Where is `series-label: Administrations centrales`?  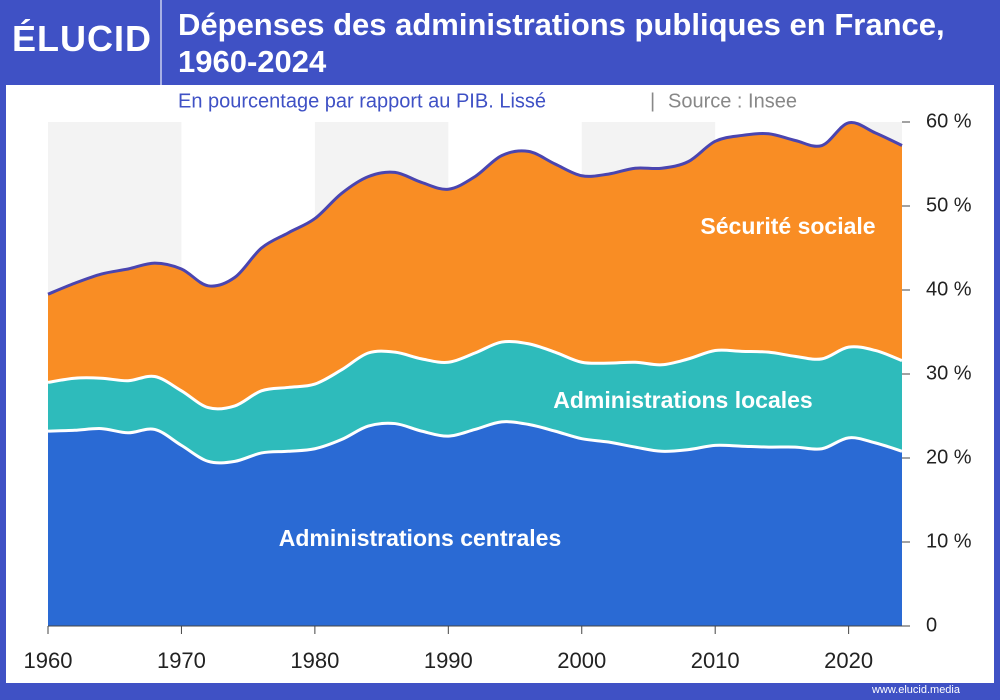 series-label: Administrations centrales is located at coordinates (420, 538).